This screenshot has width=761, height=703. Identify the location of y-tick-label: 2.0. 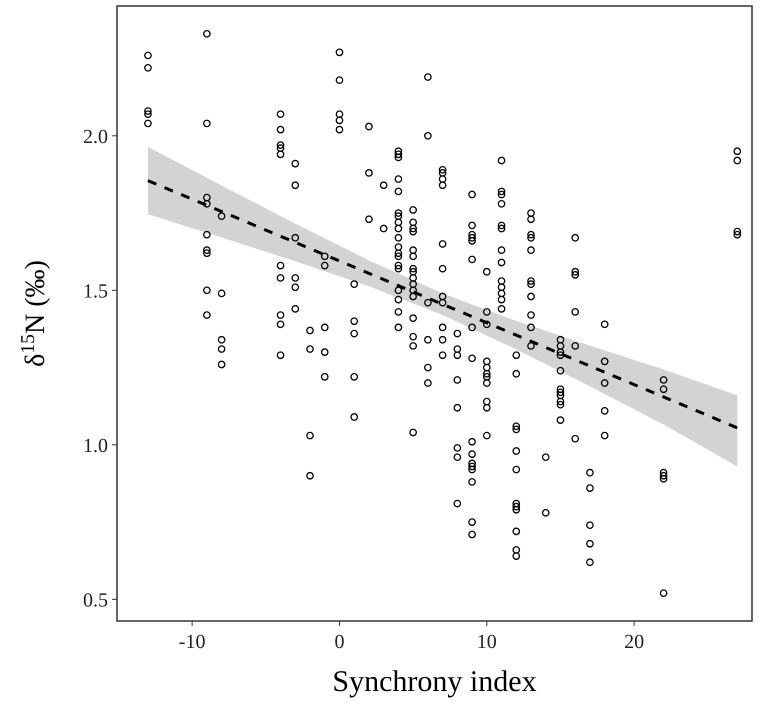
(95, 137).